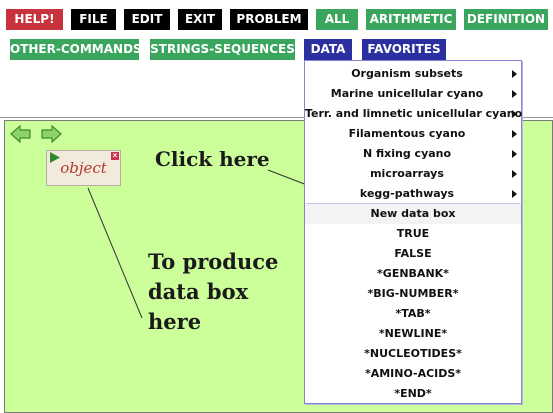 The image size is (553, 413). What do you see at coordinates (413, 174) in the screenshot?
I see `menu-item-microarrays: microarrays` at bounding box center [413, 174].